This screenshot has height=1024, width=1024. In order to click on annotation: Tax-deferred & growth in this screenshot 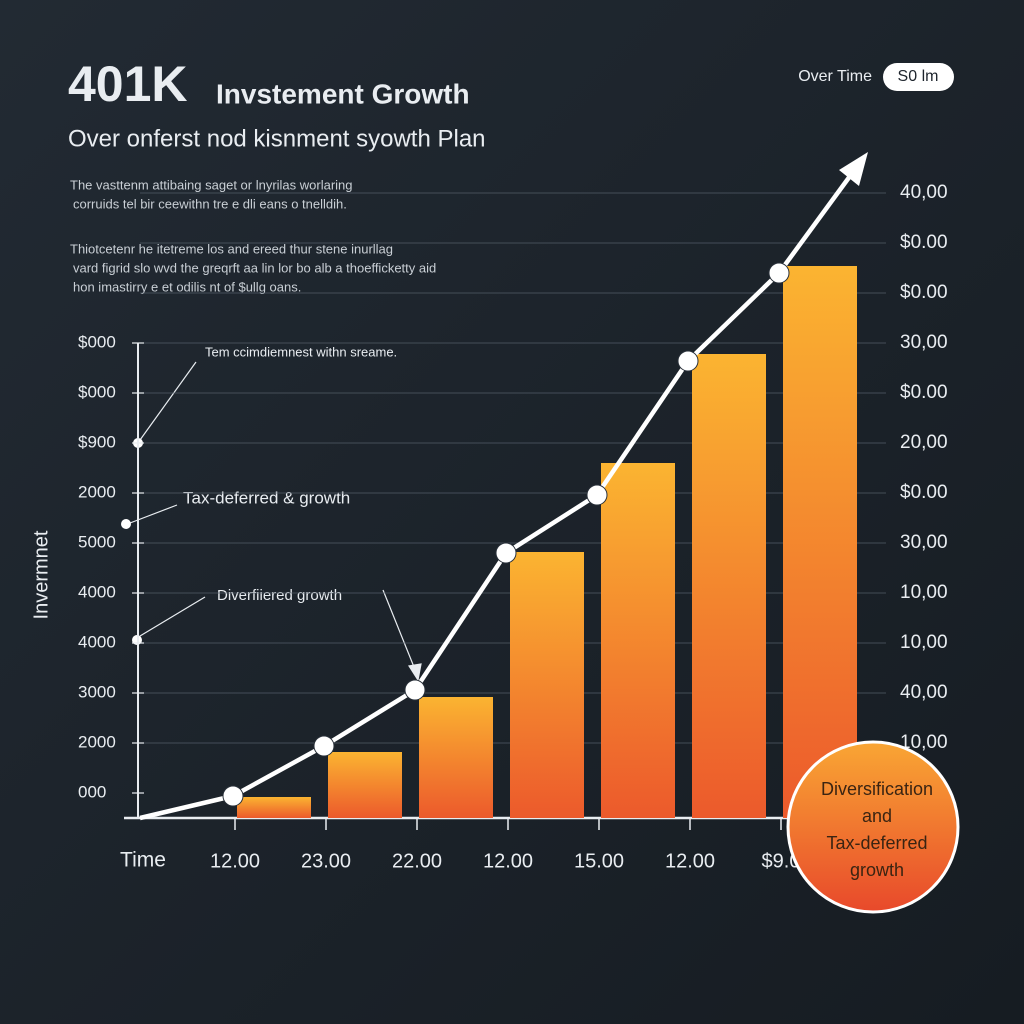, I will do `click(266, 497)`.